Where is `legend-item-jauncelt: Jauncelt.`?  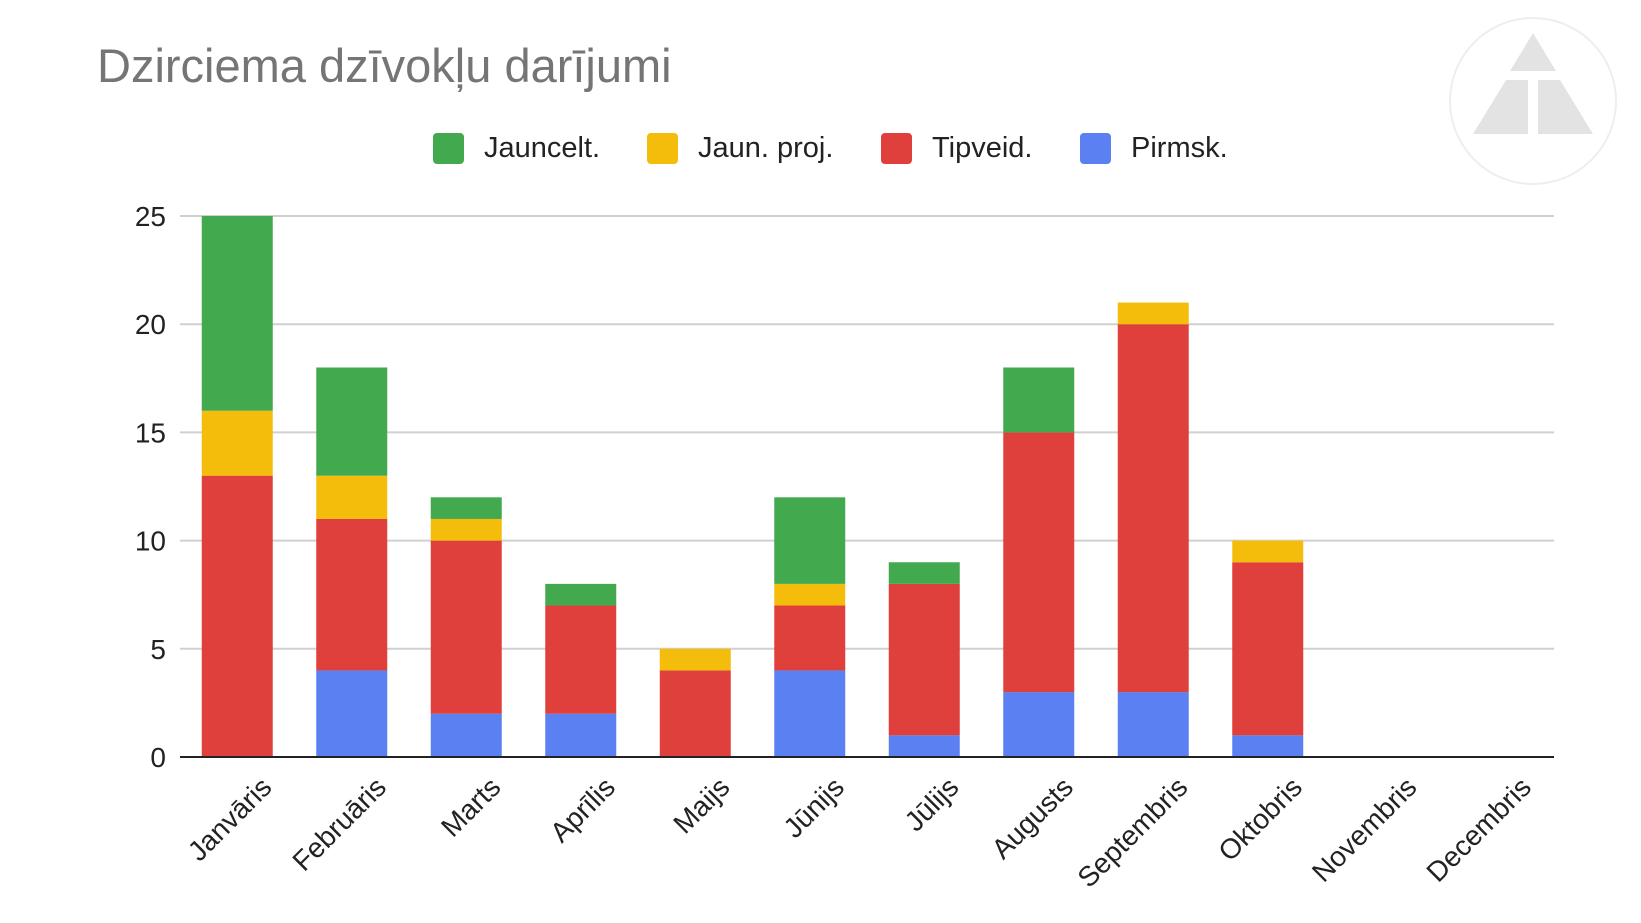
legend-item-jauncelt: Jauncelt. is located at coordinates (516, 148).